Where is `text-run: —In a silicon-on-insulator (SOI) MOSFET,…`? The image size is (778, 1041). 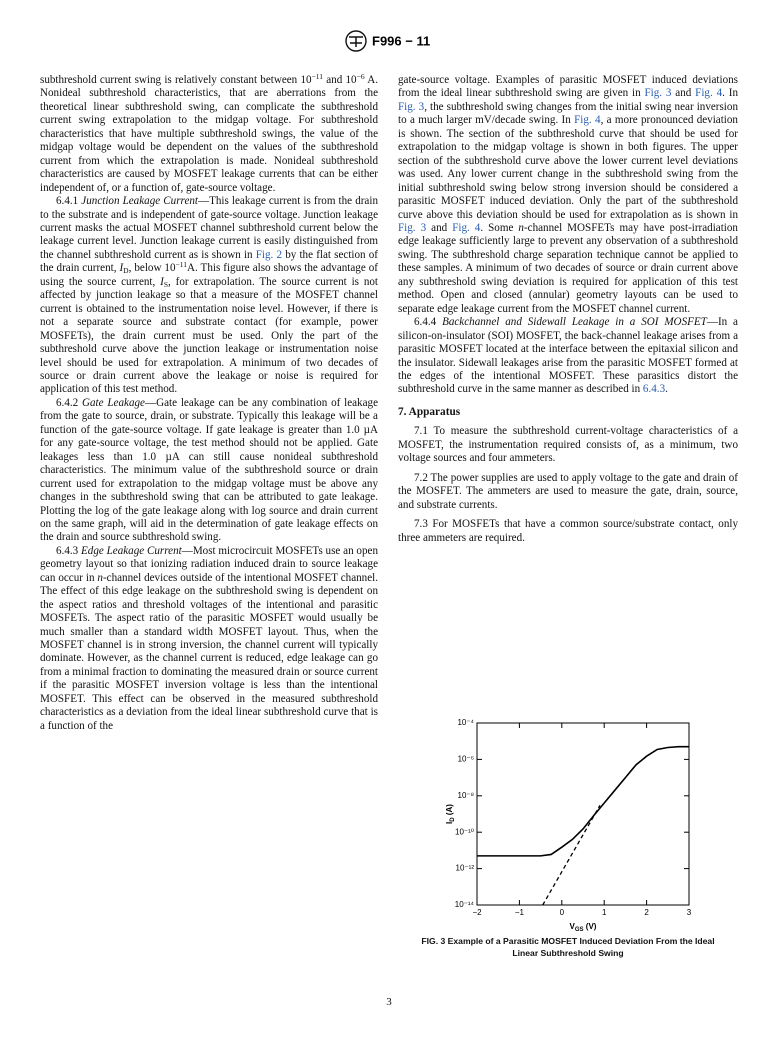
text-run: —In a silicon-on-insulator (SOI) MOSFET,… is located at coordinates (568, 356).